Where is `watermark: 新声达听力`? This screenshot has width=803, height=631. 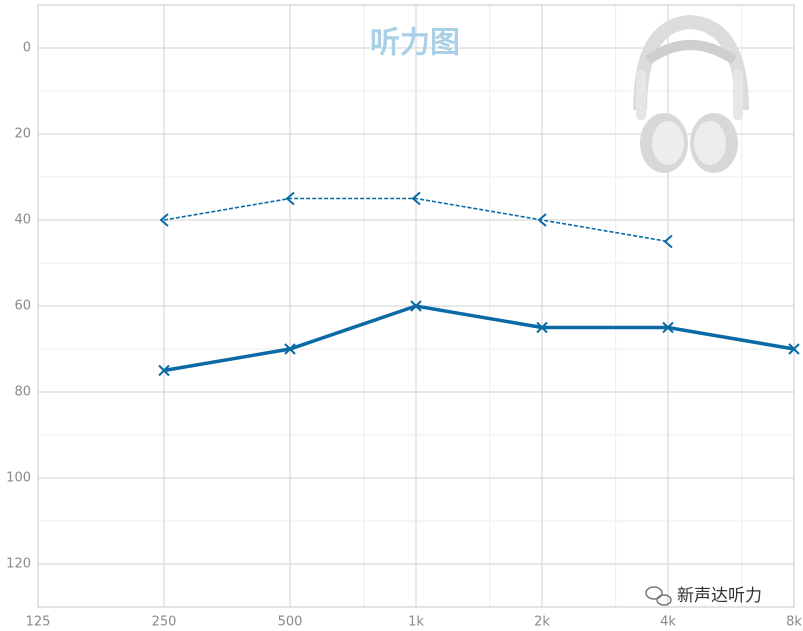 watermark: 新声达听力 is located at coordinates (703, 596).